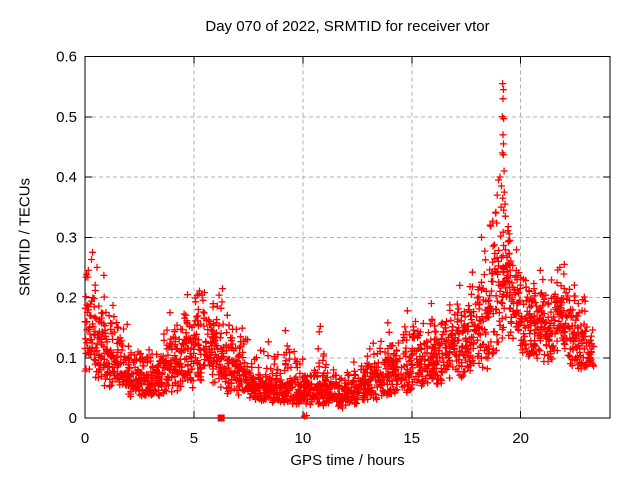 Image resolution: width=640 pixels, height=480 pixels. What do you see at coordinates (66, 117) in the screenshot?
I see `y-tick-label: 0.5` at bounding box center [66, 117].